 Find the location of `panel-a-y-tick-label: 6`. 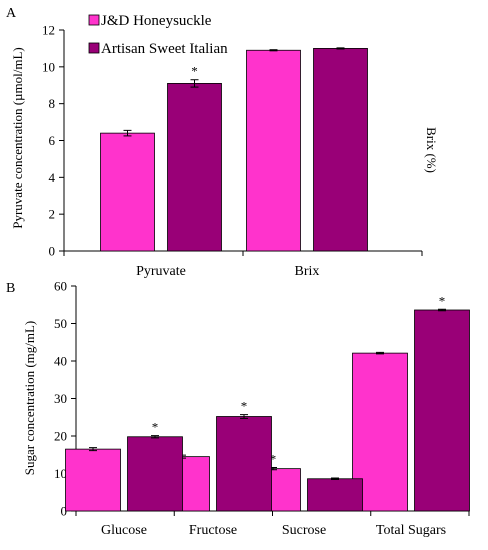

panel-a-y-tick-label: 6 is located at coordinates (52, 140).